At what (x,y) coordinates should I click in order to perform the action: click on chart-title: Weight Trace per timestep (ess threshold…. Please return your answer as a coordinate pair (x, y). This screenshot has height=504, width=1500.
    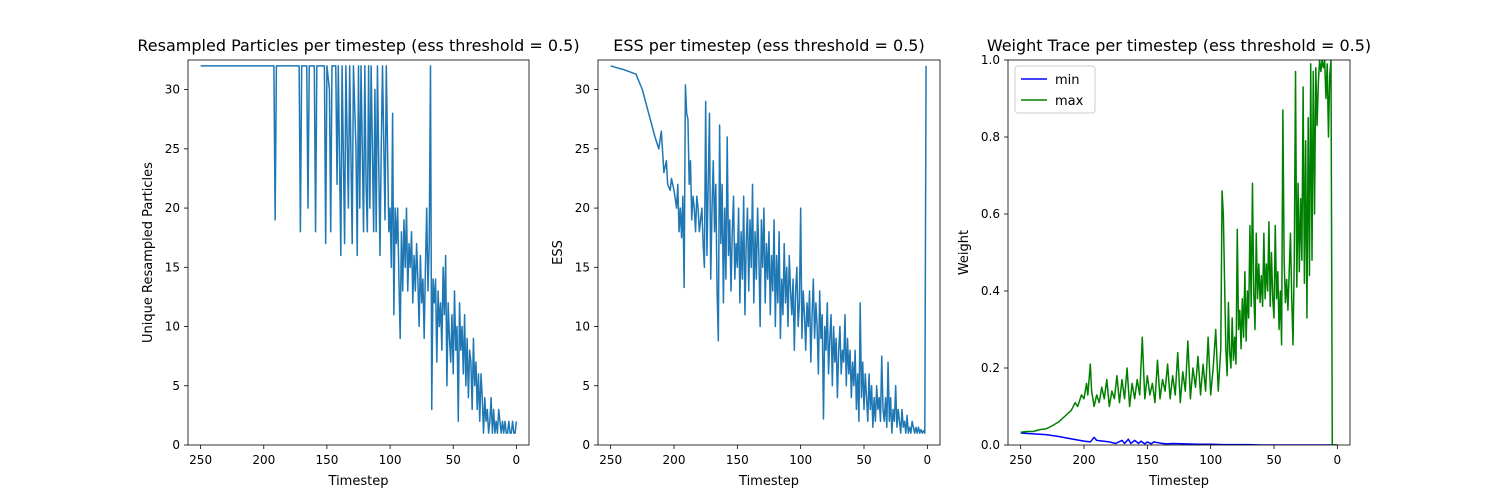
    Looking at the image, I should click on (1179, 45).